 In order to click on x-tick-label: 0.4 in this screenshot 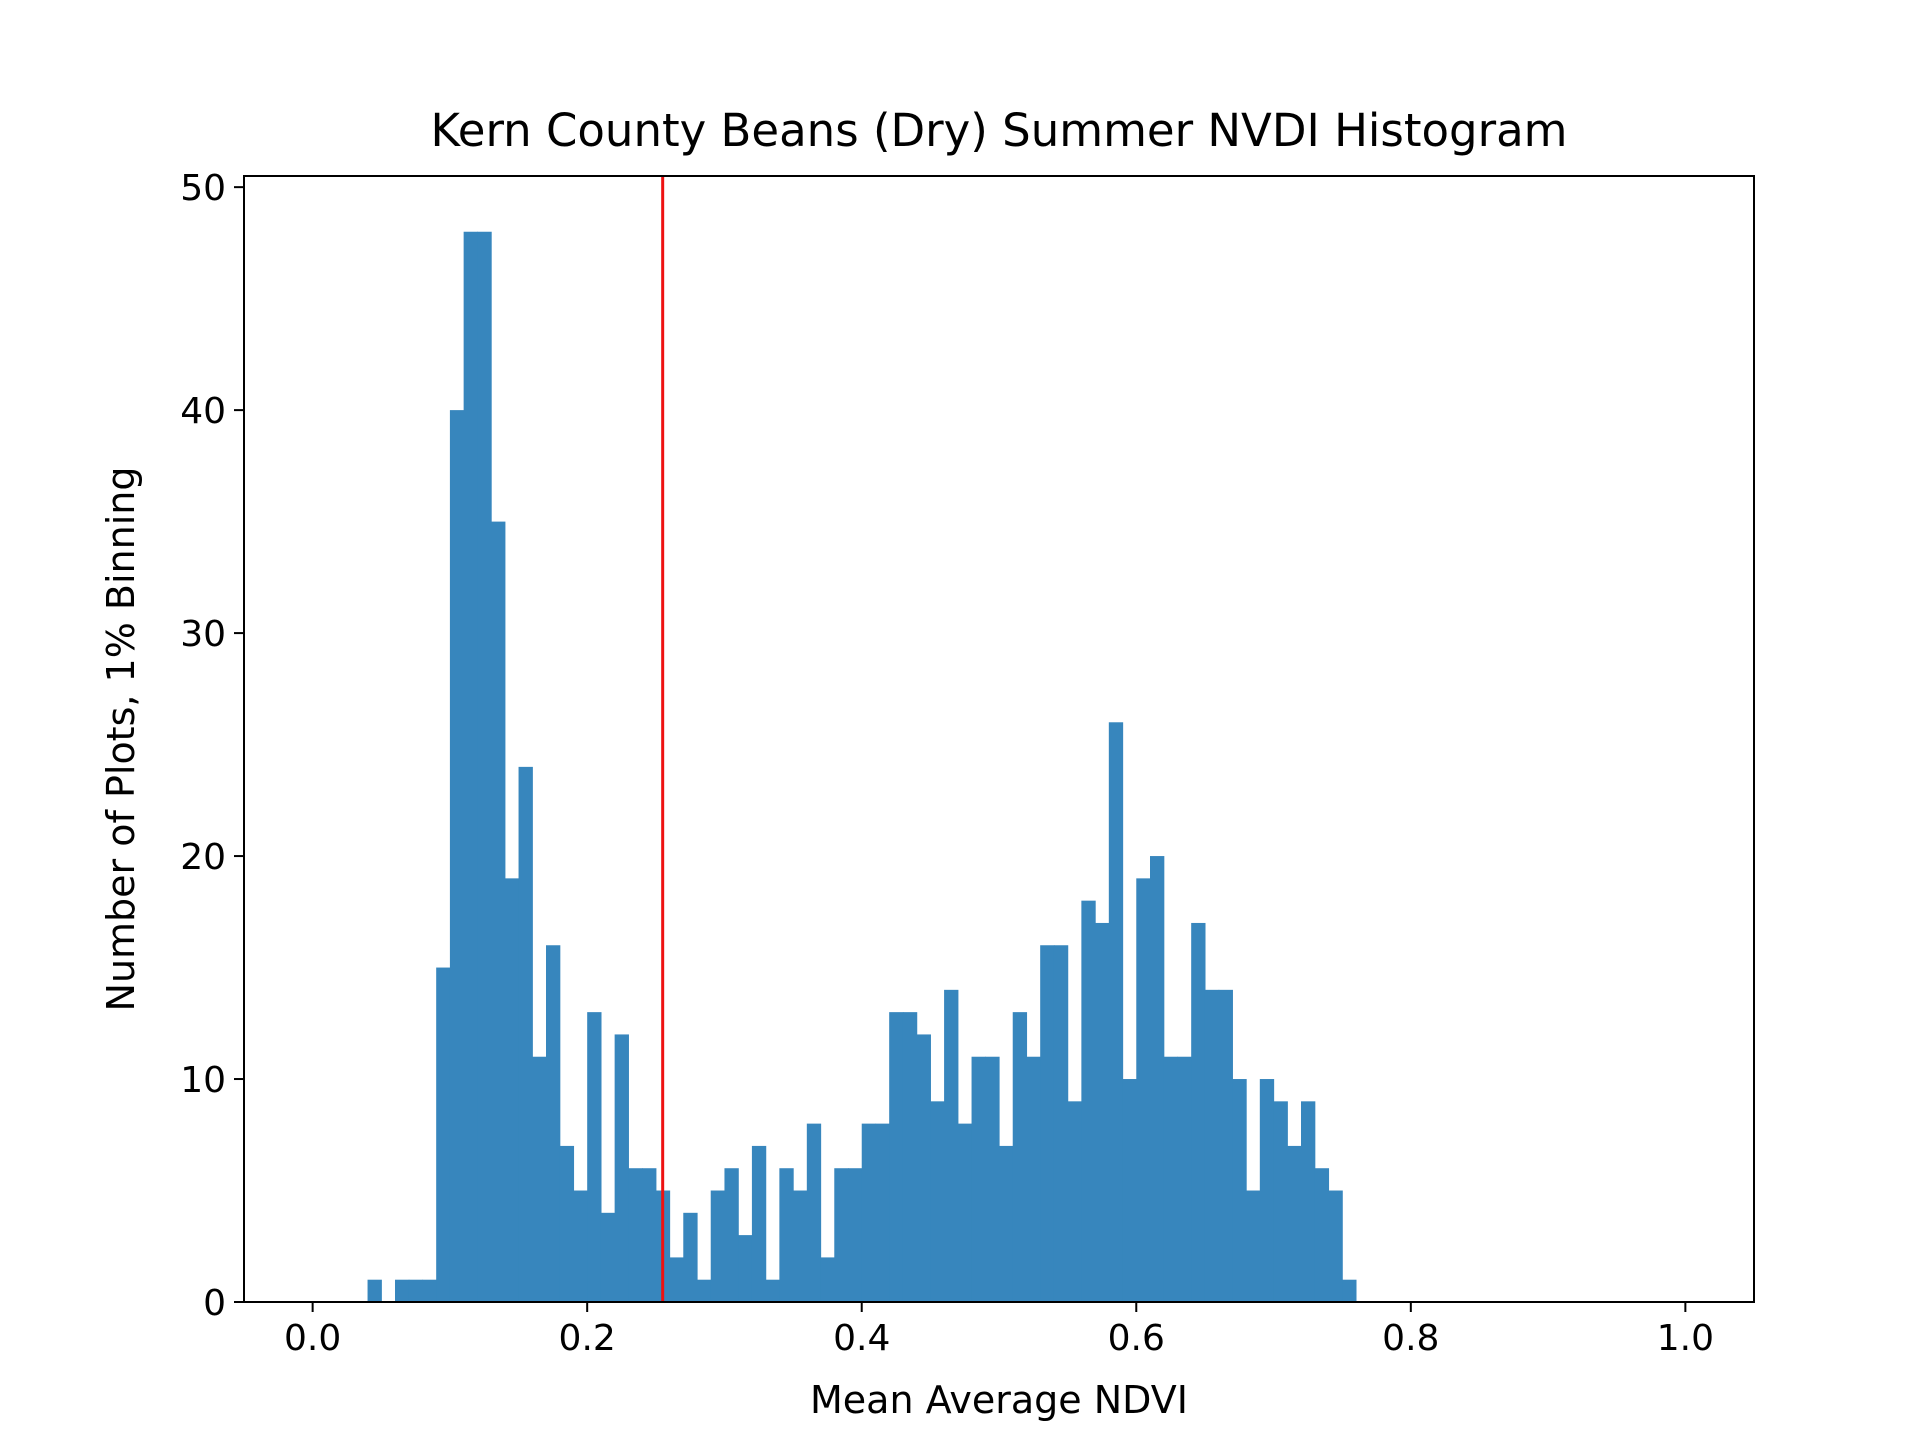, I will do `click(861, 1338)`.